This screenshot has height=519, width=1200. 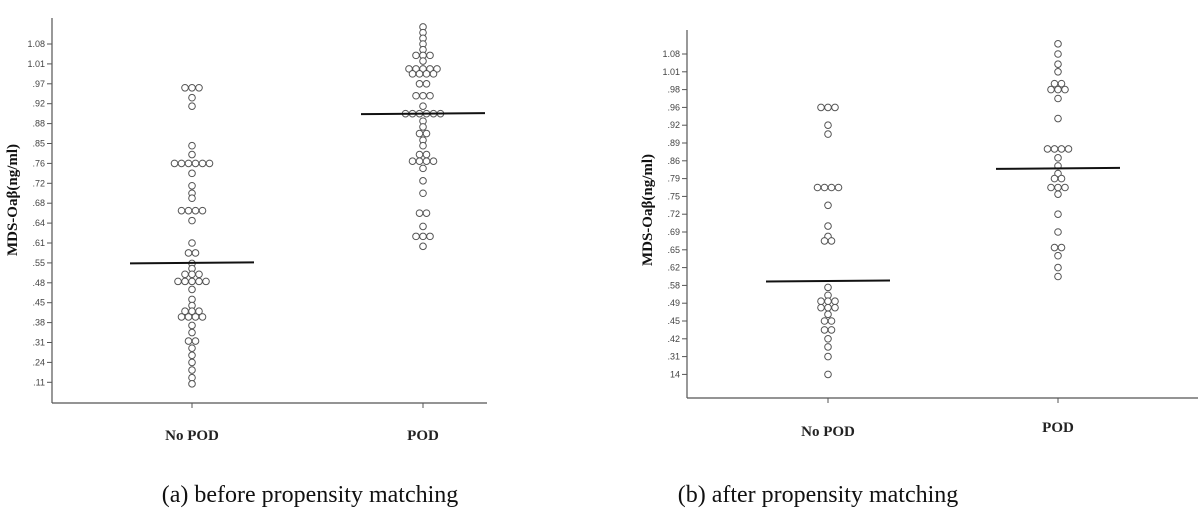 I want to click on y-tick-label: .62, so click(x=673, y=268).